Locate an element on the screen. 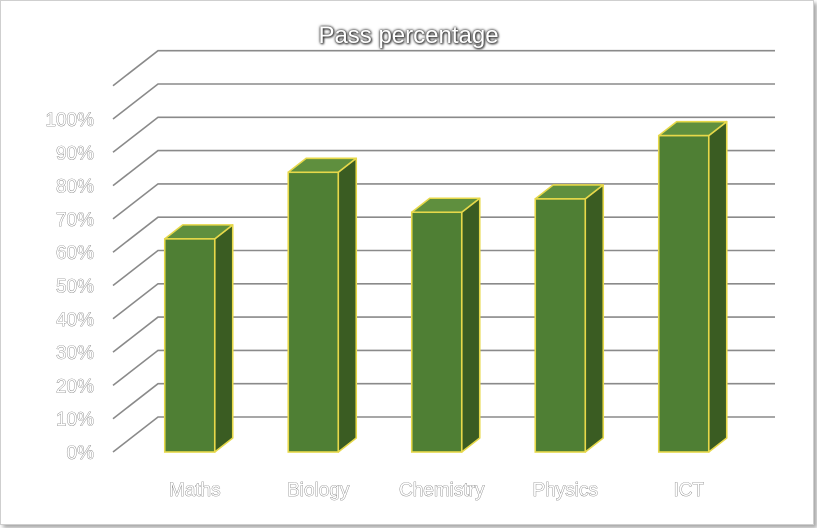 Image resolution: width=817 pixels, height=528 pixels. bar-maths is located at coordinates (198, 338).